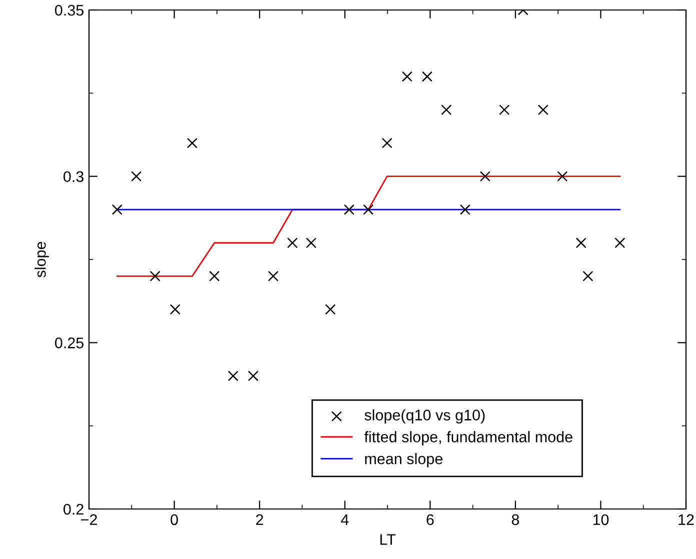  What do you see at coordinates (424, 416) in the screenshot?
I see `legend-label: slope(q10 vs g10)` at bounding box center [424, 416].